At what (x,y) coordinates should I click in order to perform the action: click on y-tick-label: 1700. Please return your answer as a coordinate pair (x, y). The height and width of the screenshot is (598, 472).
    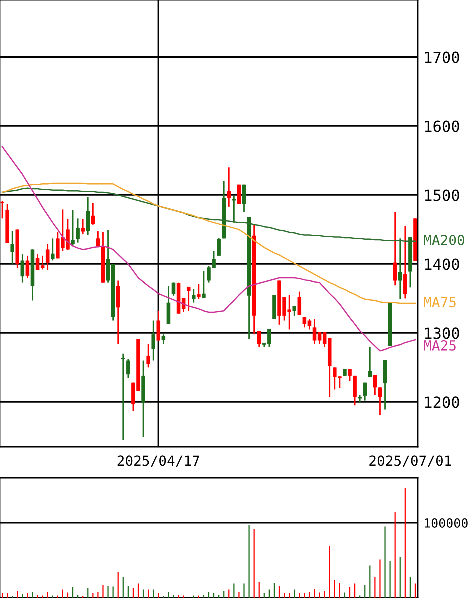
    Looking at the image, I should click on (442, 58).